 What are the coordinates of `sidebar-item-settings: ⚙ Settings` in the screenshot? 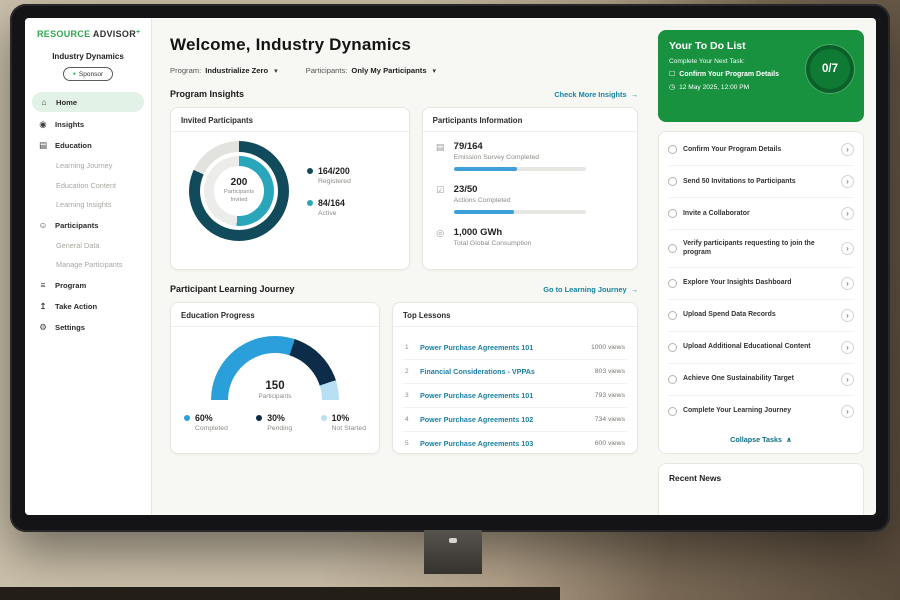 It's located at (88, 327).